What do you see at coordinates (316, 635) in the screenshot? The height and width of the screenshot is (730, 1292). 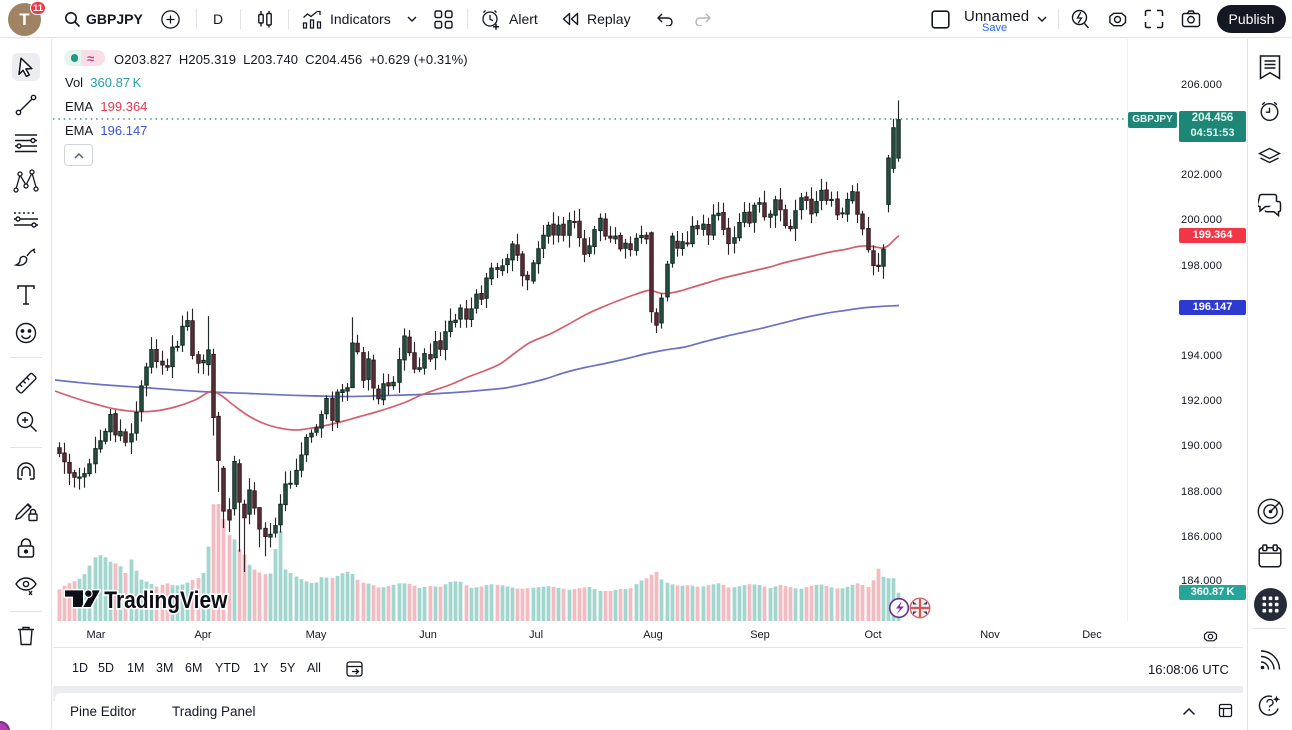 I see `svg-text: May` at bounding box center [316, 635].